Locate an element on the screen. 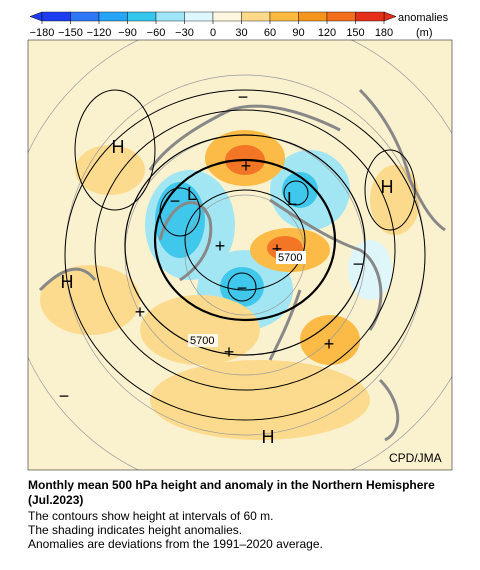  credit: CPD/JMA is located at coordinates (415, 458).